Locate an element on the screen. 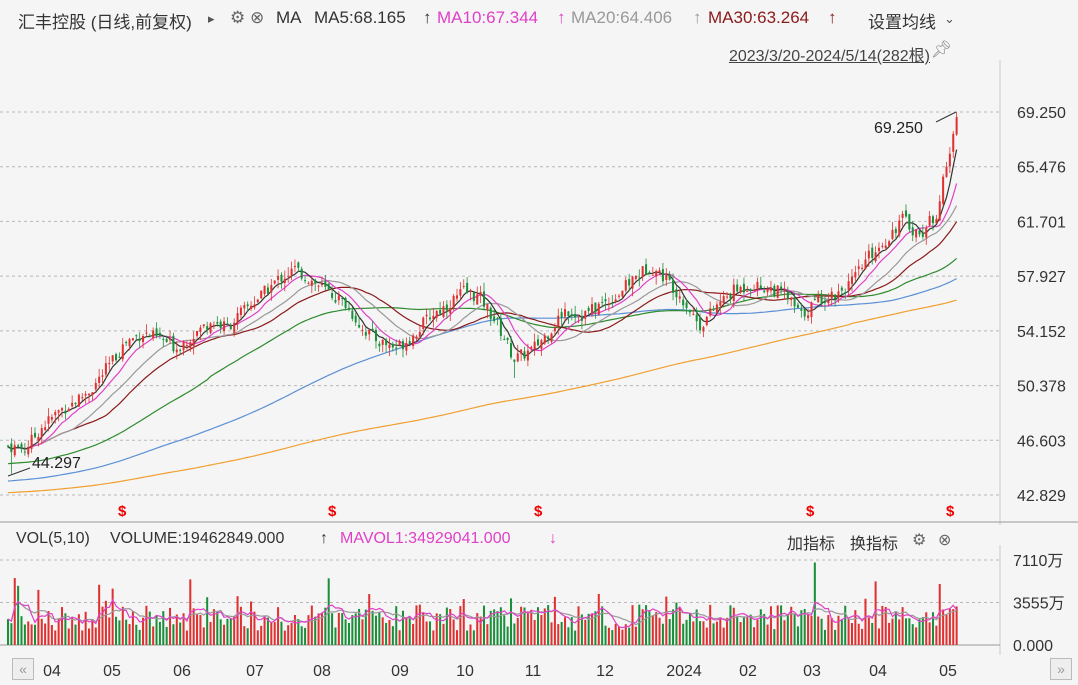 Image resolution: width=1078 pixels, height=685 pixels. stock-title: 汇丰控股 (日线,前复权) is located at coordinates (105, 22).